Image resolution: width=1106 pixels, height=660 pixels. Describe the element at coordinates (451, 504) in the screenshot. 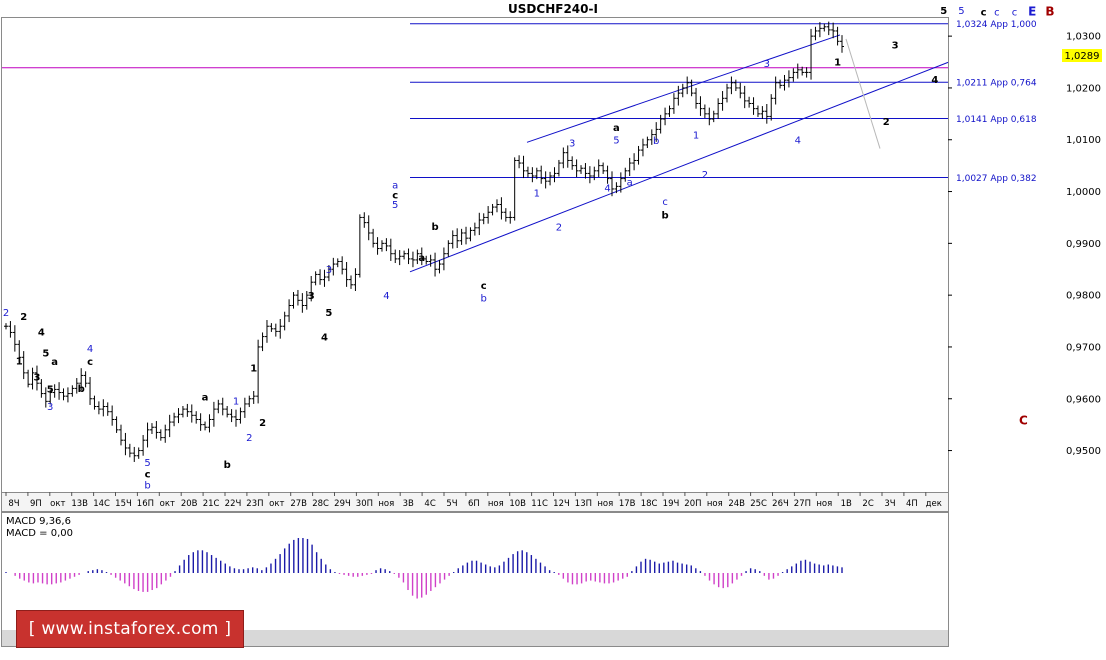

I see `x-axis-tick-label: 5Ч` at that location.